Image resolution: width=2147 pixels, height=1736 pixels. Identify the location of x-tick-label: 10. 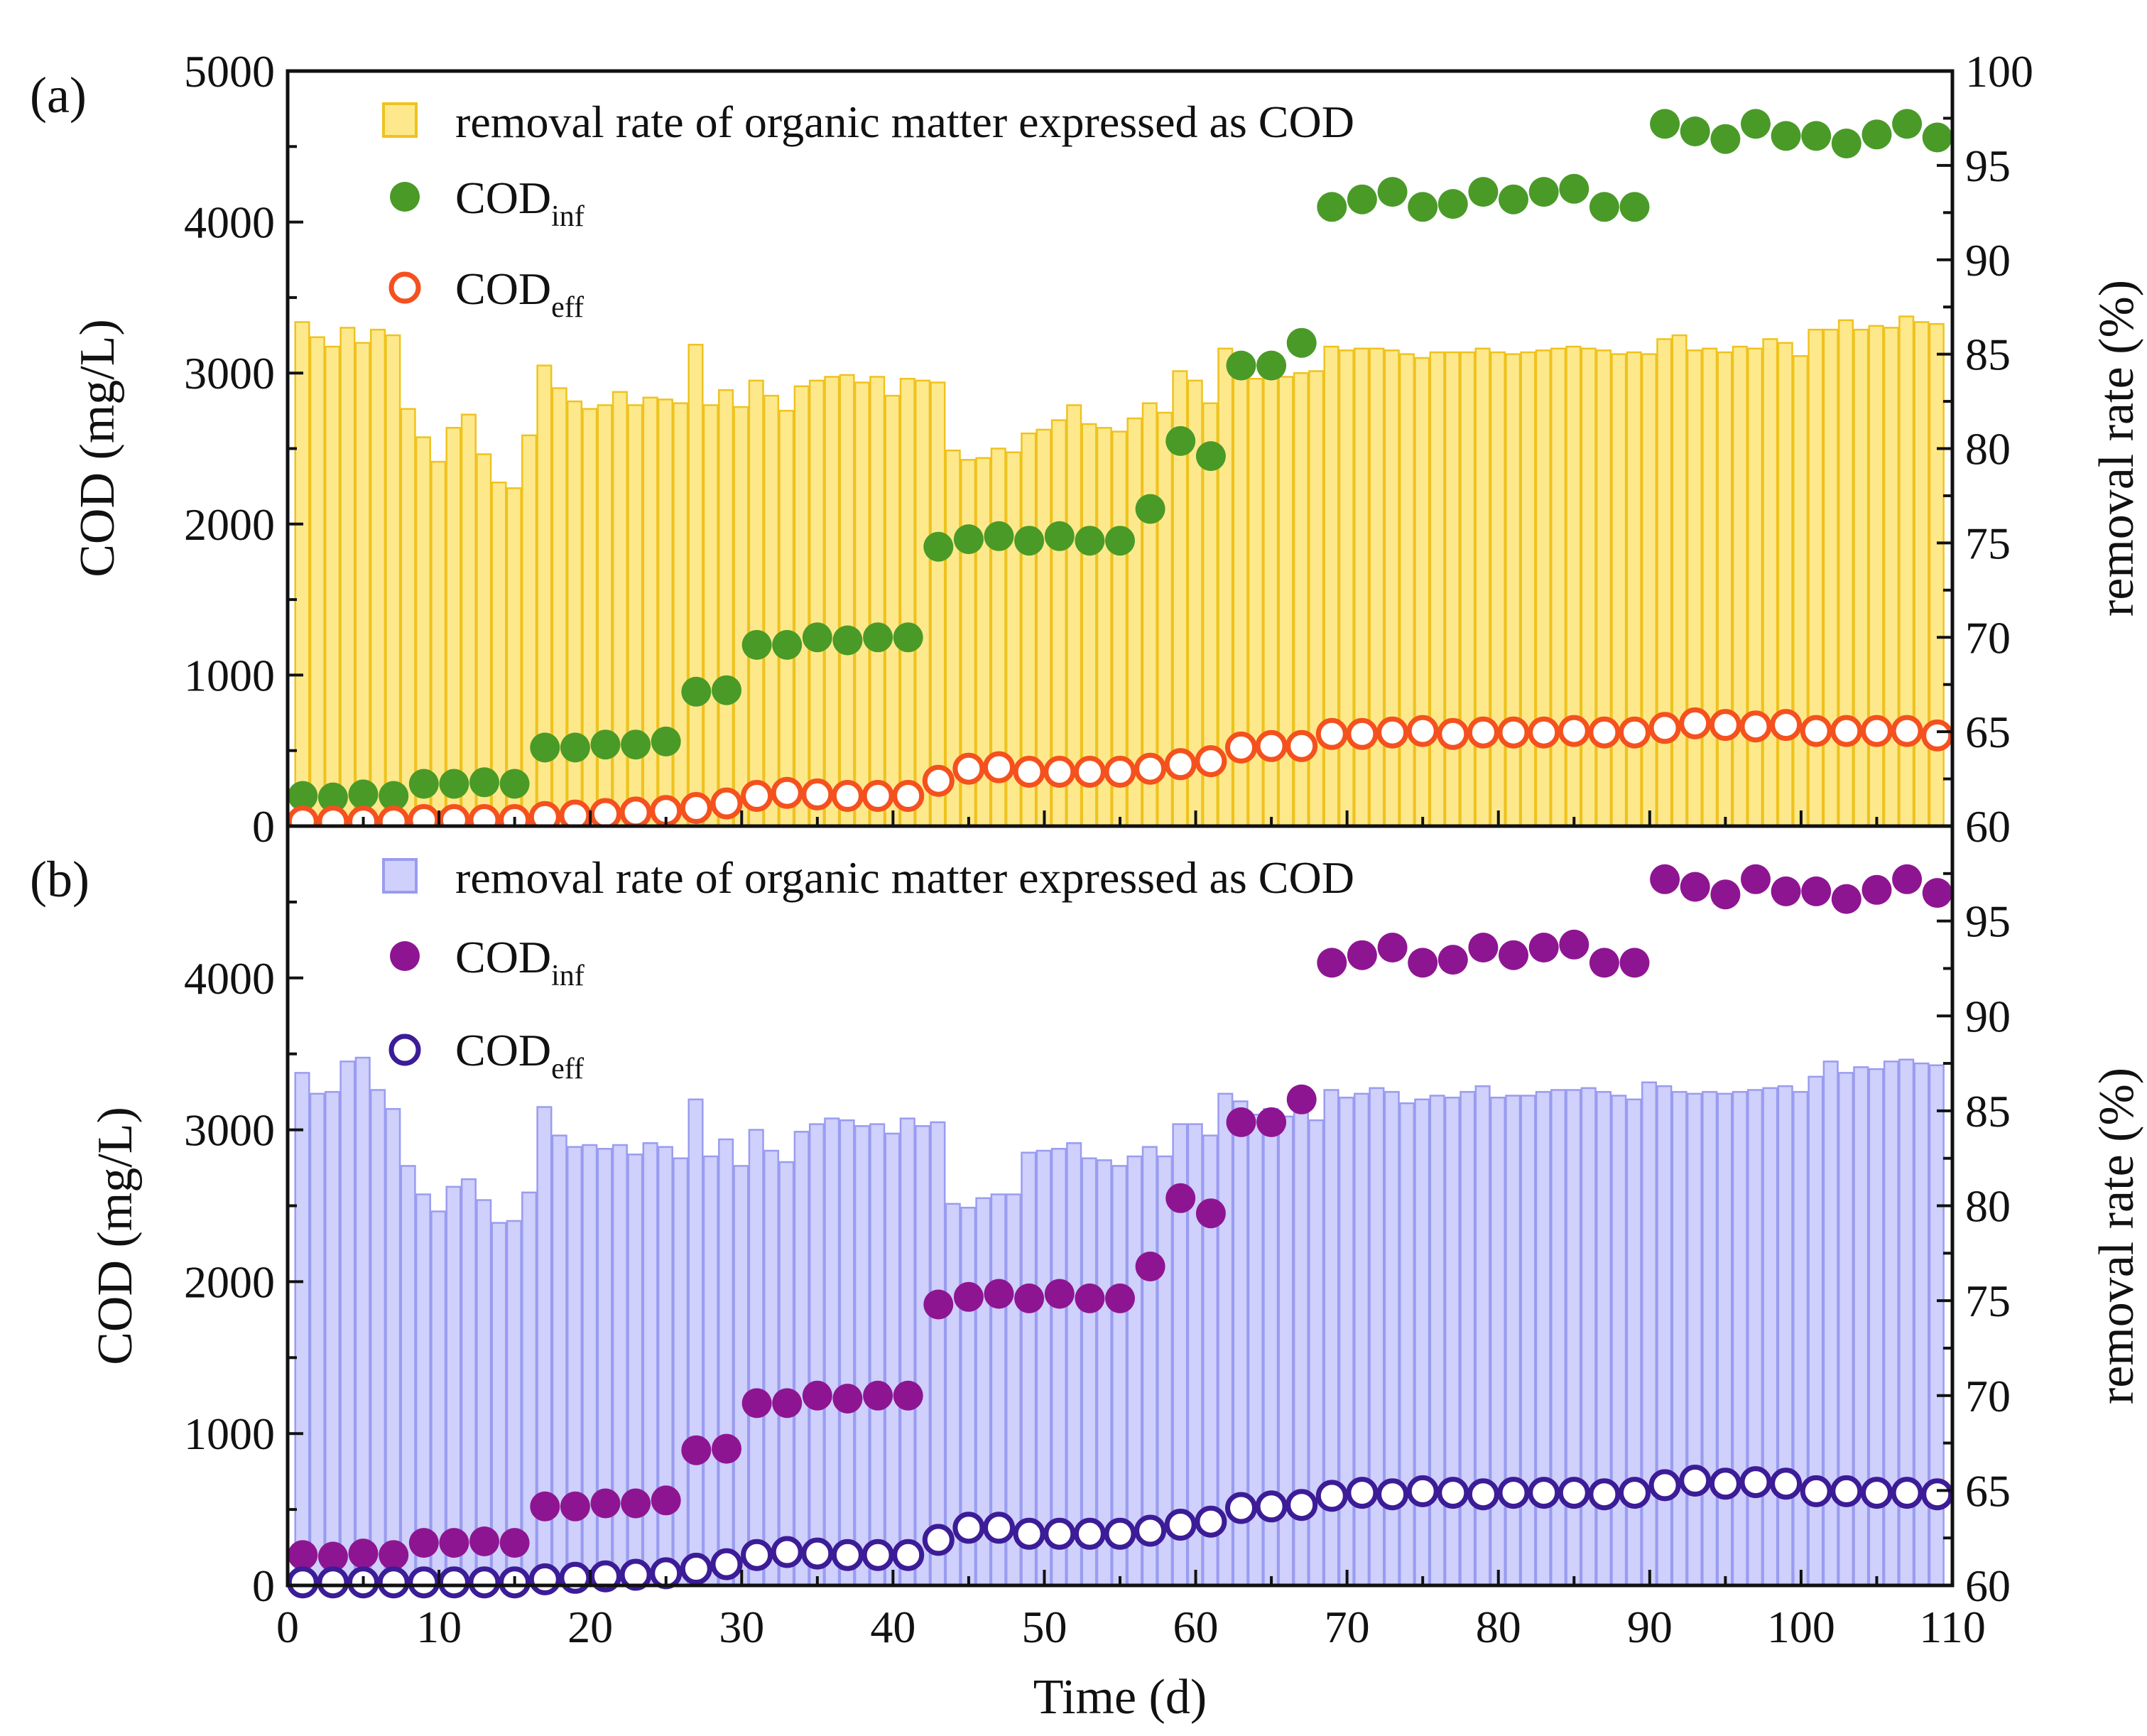
(439, 1627).